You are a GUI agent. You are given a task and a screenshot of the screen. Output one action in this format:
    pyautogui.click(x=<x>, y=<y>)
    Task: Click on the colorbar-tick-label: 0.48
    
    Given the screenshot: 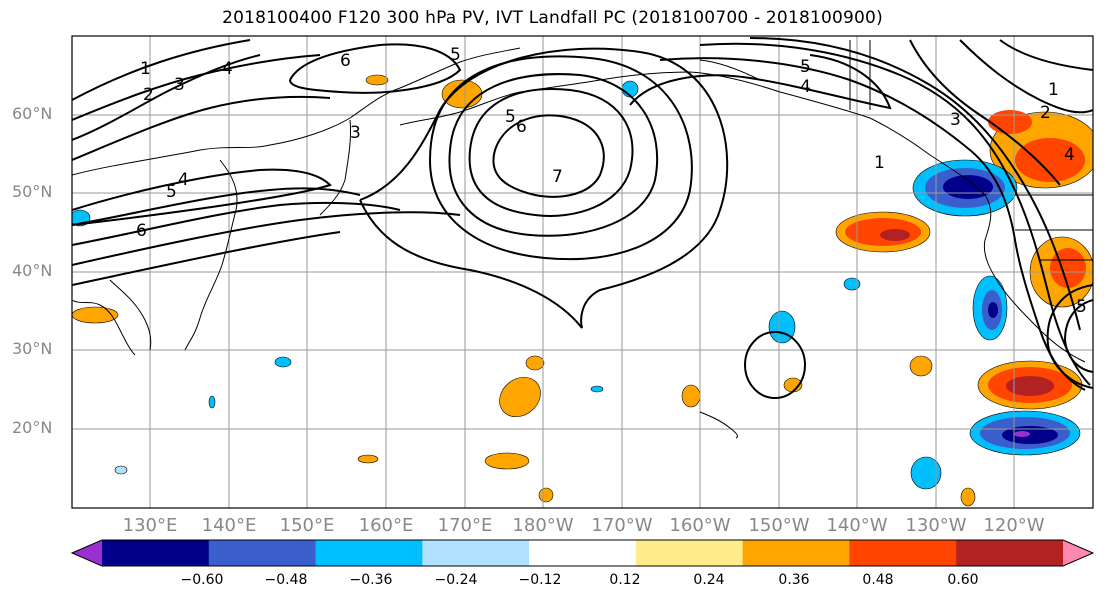 What is the action you would take?
    pyautogui.click(x=878, y=580)
    